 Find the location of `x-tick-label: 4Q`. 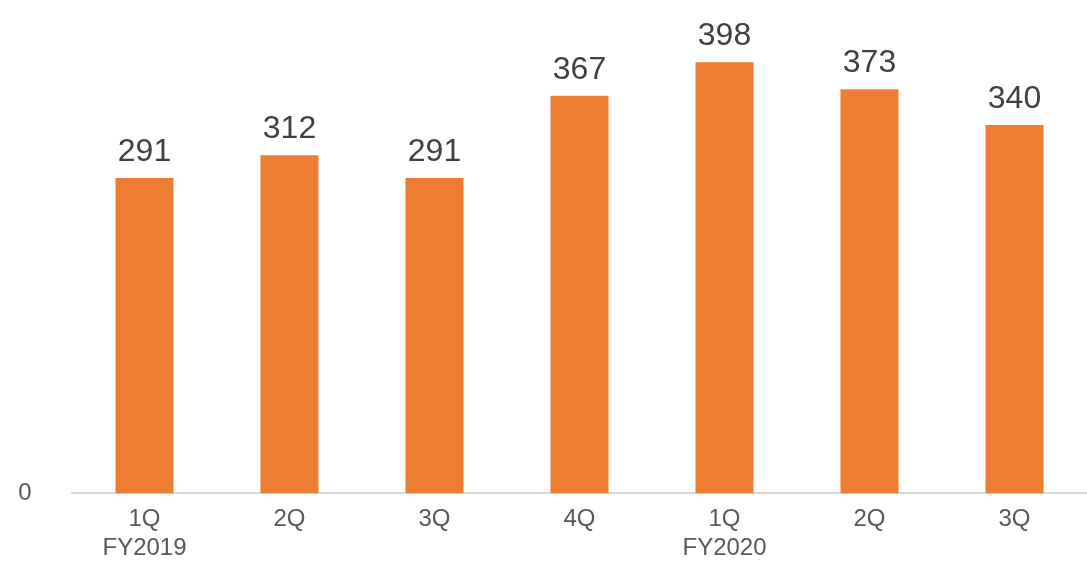

x-tick-label: 4Q is located at coordinates (579, 518).